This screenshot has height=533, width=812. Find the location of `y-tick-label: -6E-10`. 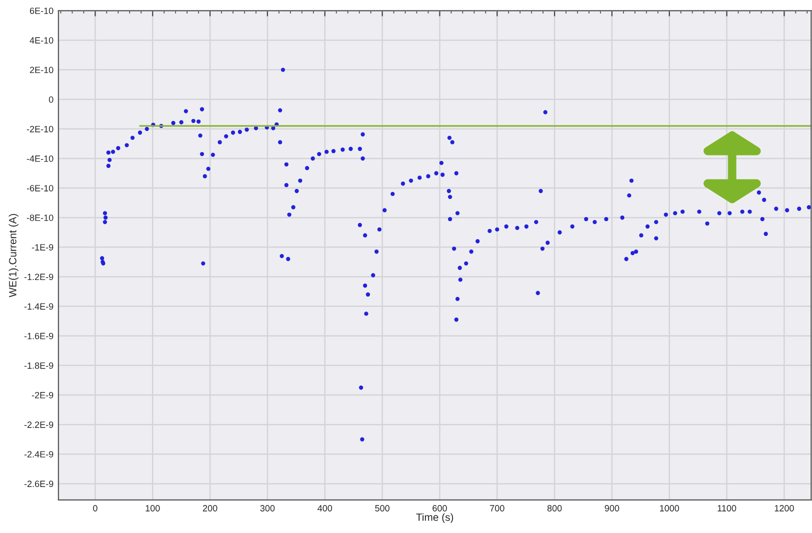

y-tick-label: -6E-10 is located at coordinates (40, 188).